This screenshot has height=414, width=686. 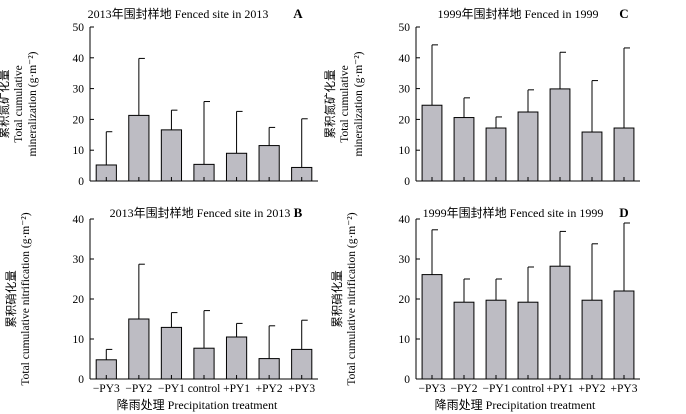 I want to click on panel-d-category-label: control, so click(x=528, y=389).